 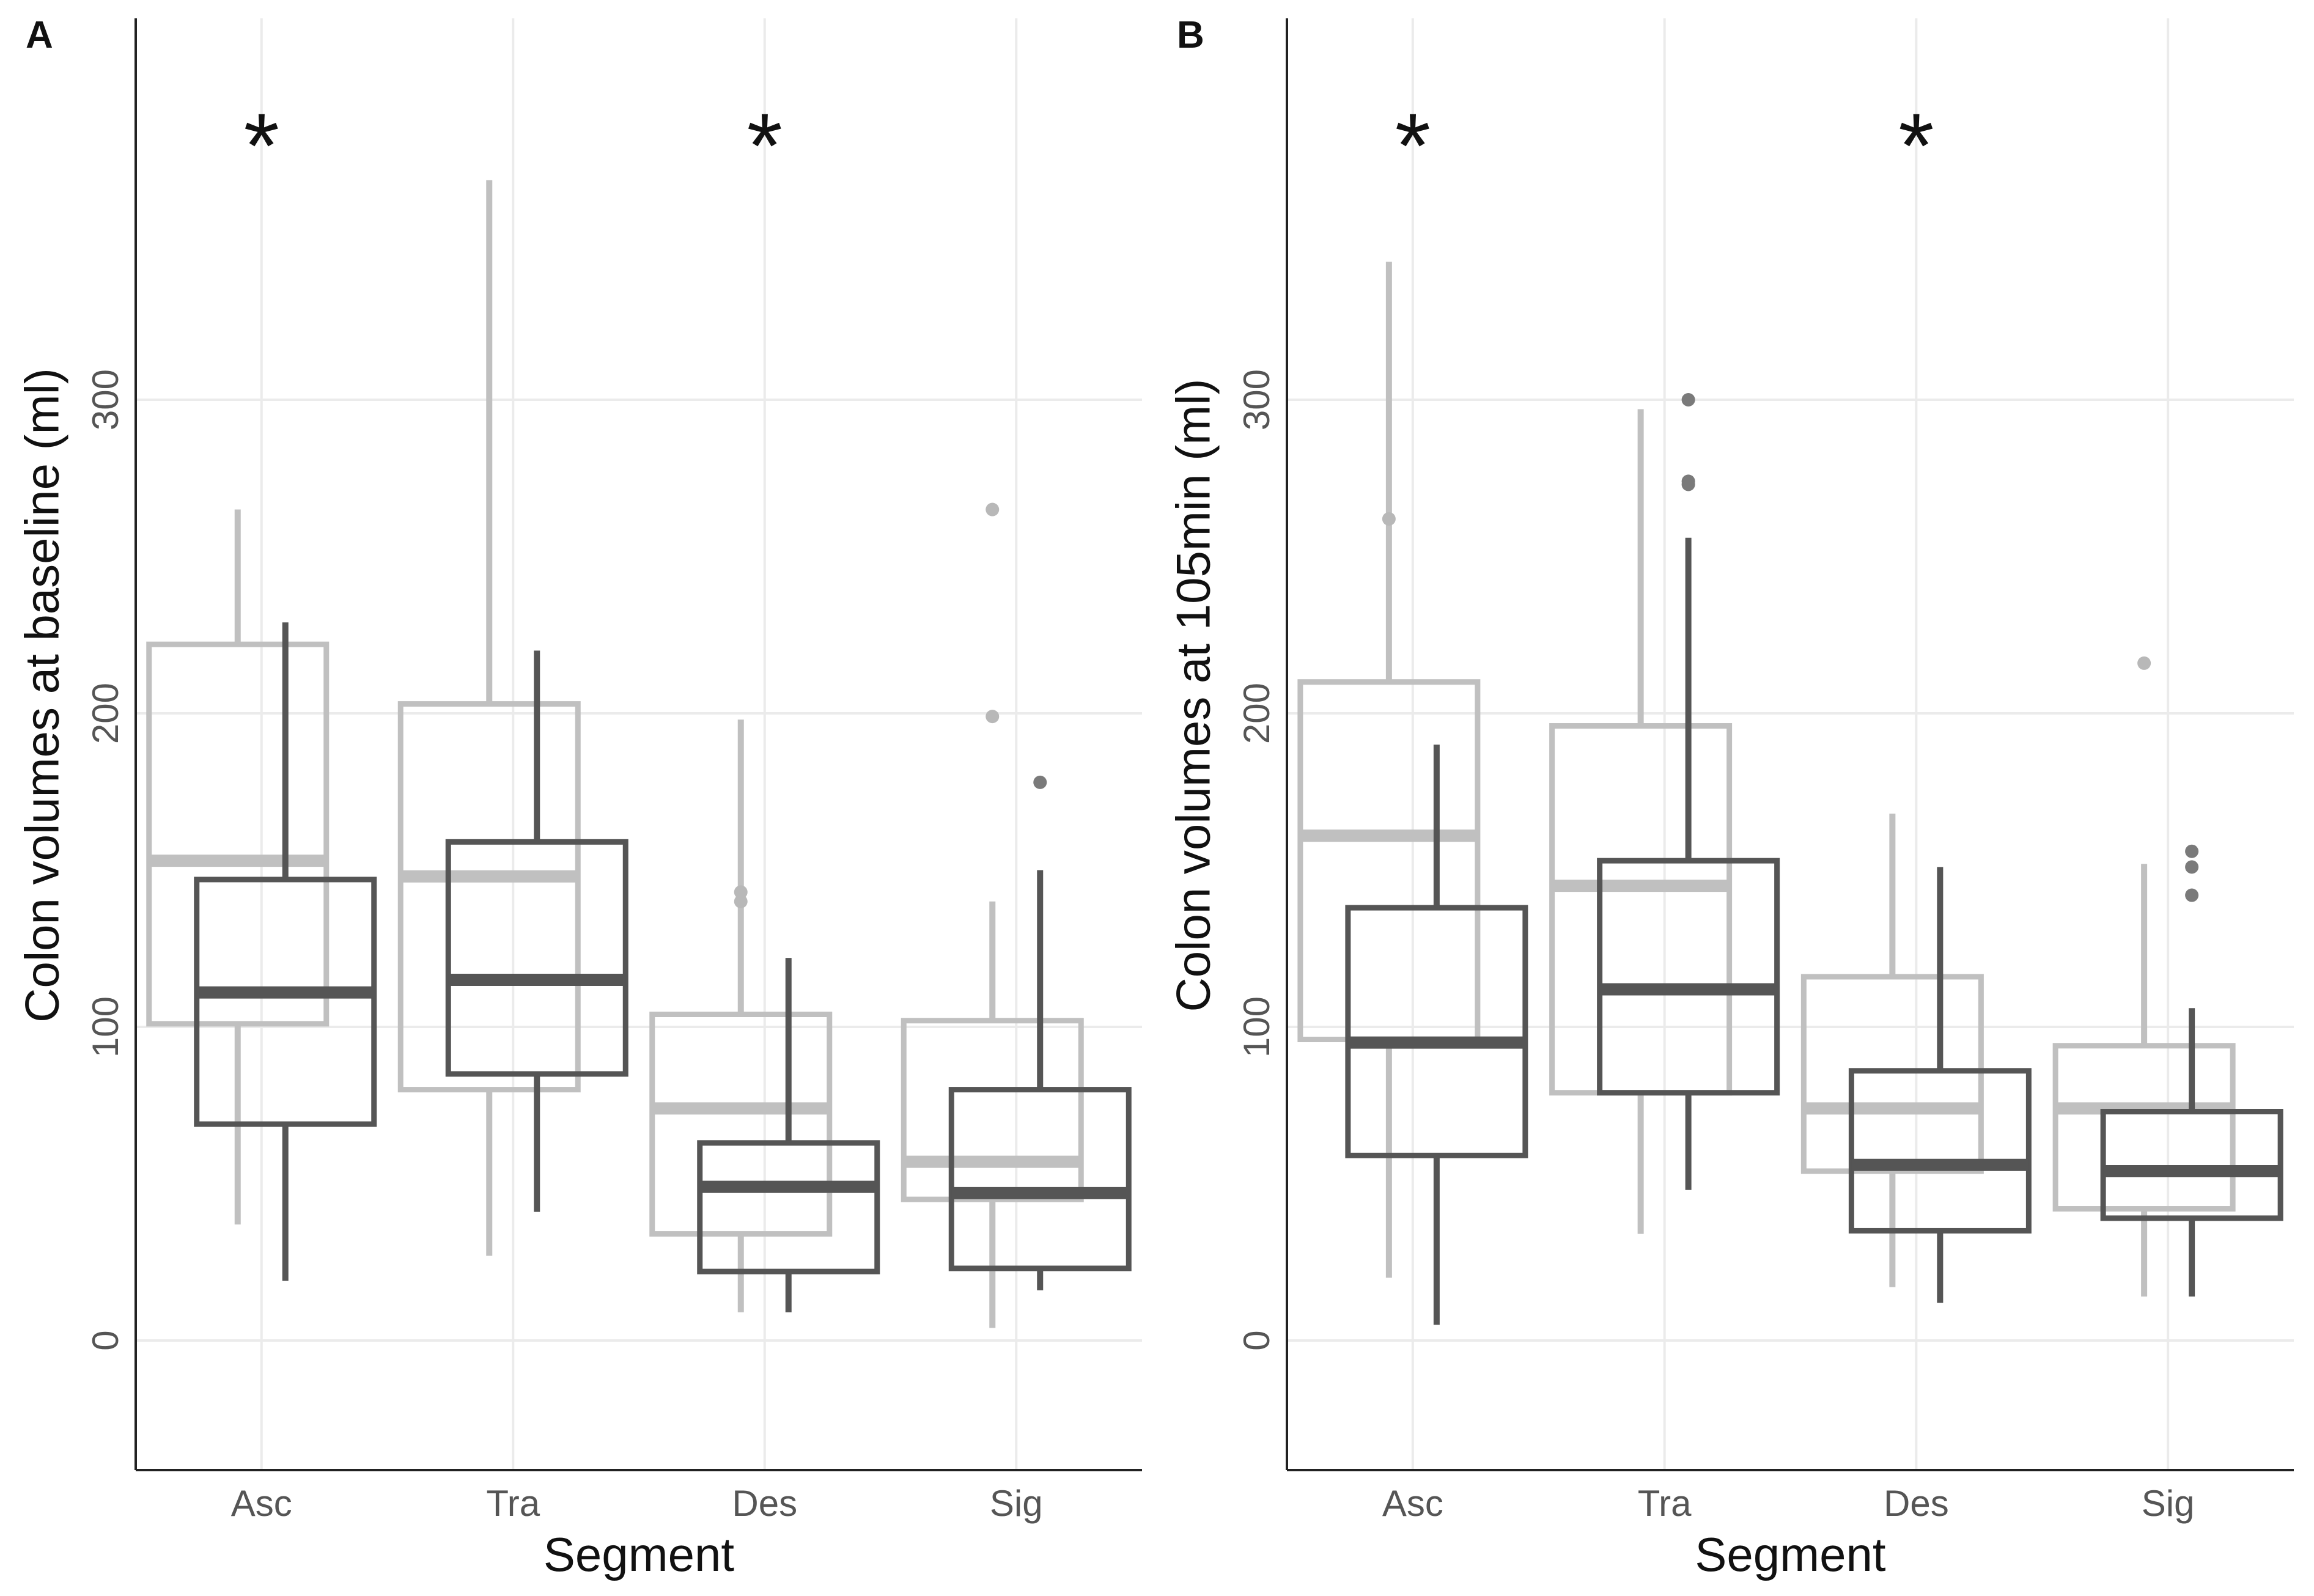 What do you see at coordinates (39, 35) in the screenshot?
I see `panel-label: A` at bounding box center [39, 35].